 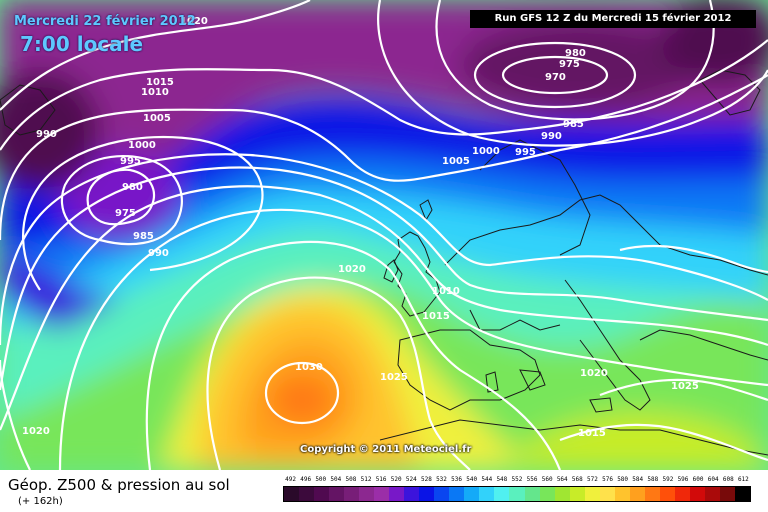 What do you see at coordinates (668, 479) in the screenshot?
I see `scale-value: 592` at bounding box center [668, 479].